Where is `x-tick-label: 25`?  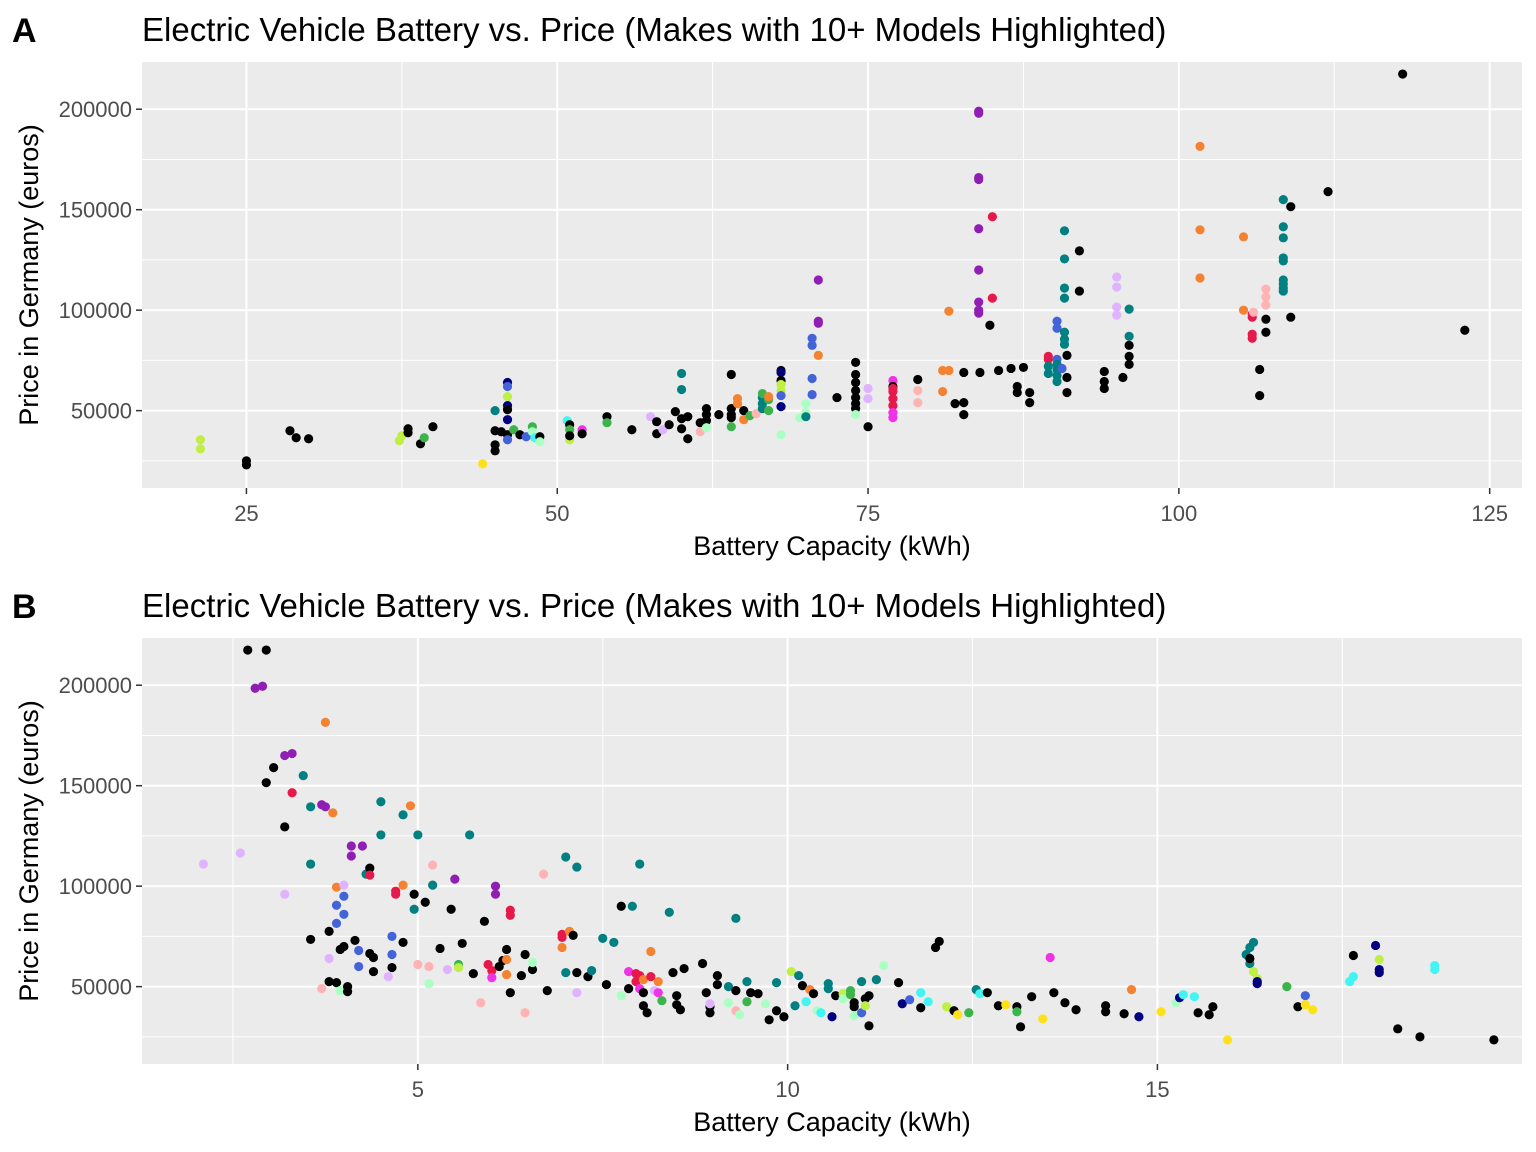
x-tick-label: 25 is located at coordinates (246, 513).